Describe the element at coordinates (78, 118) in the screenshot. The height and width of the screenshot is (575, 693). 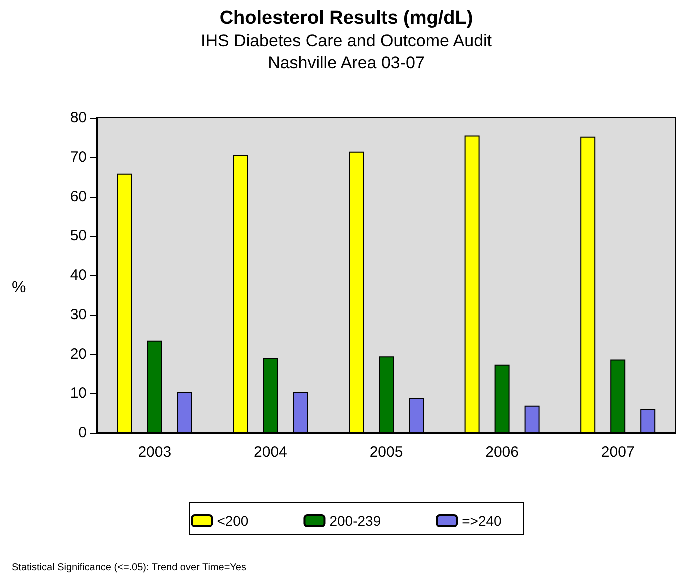
I see `y-tick-label: 80` at that location.